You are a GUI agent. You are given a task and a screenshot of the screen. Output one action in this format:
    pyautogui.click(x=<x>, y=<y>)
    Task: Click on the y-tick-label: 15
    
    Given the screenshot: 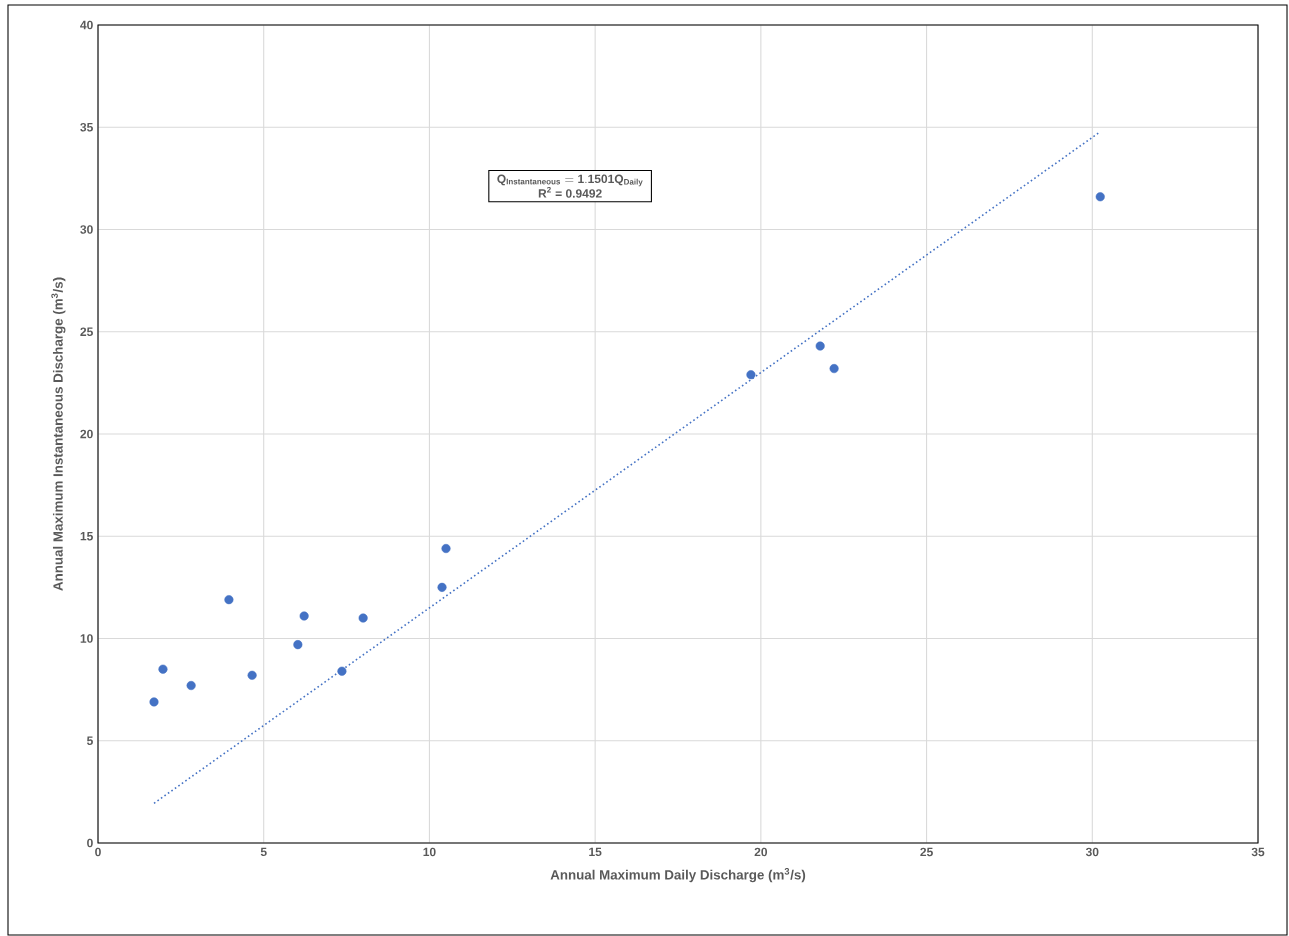 What is the action you would take?
    pyautogui.click(x=86, y=536)
    